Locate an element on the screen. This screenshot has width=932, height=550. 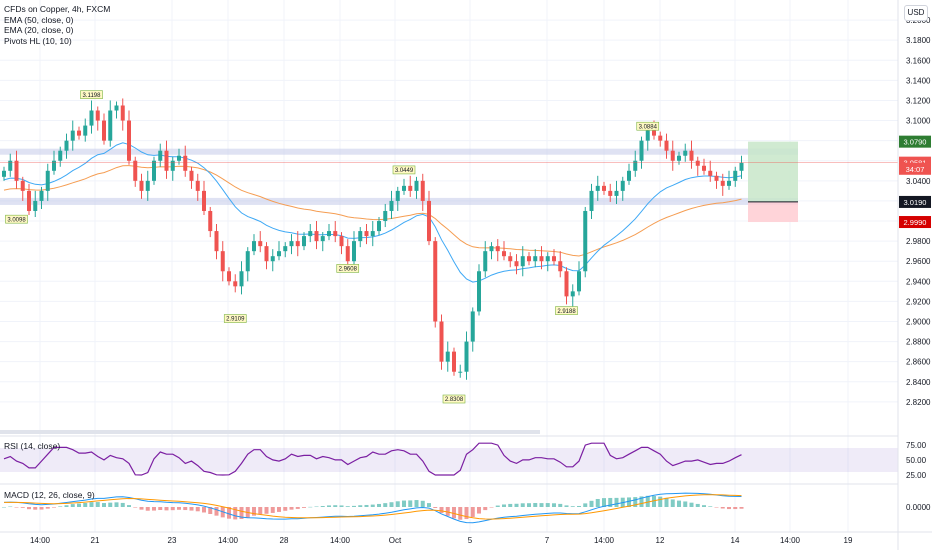
rsi-label: RSI (14, close) is located at coordinates (32, 446).